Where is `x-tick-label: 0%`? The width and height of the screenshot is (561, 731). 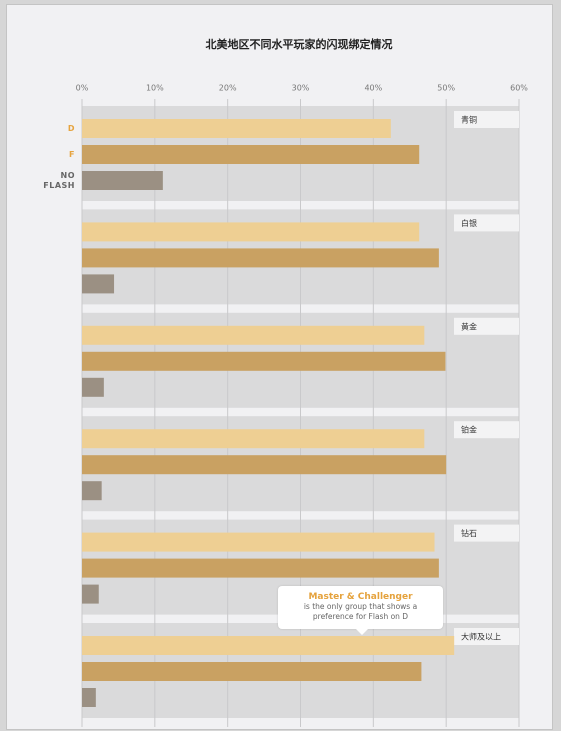
x-tick-label: 0% is located at coordinates (82, 88).